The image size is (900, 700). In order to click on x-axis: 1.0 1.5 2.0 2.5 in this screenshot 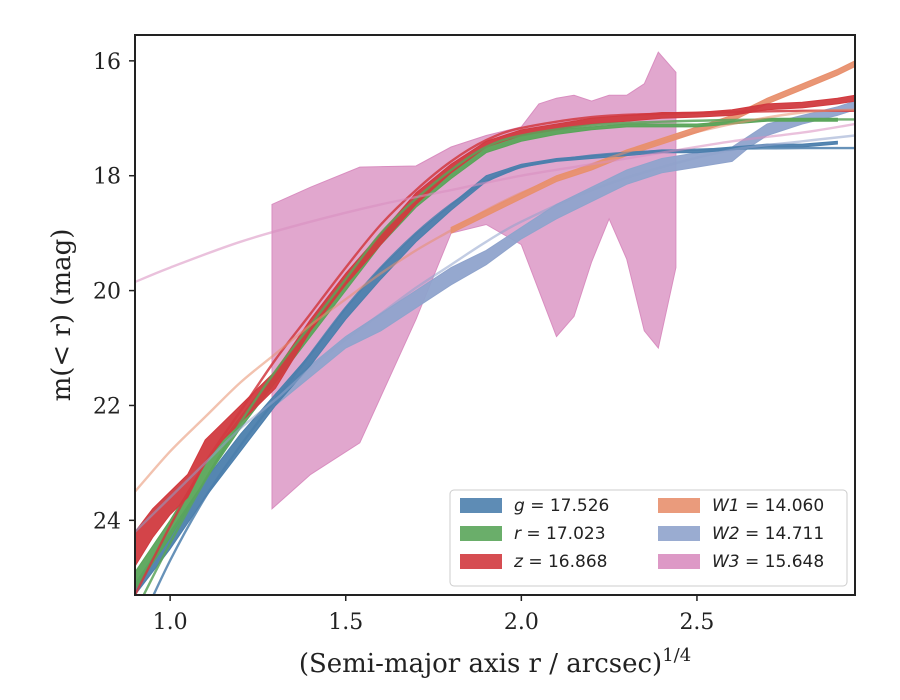, I will do `click(433, 615)`.